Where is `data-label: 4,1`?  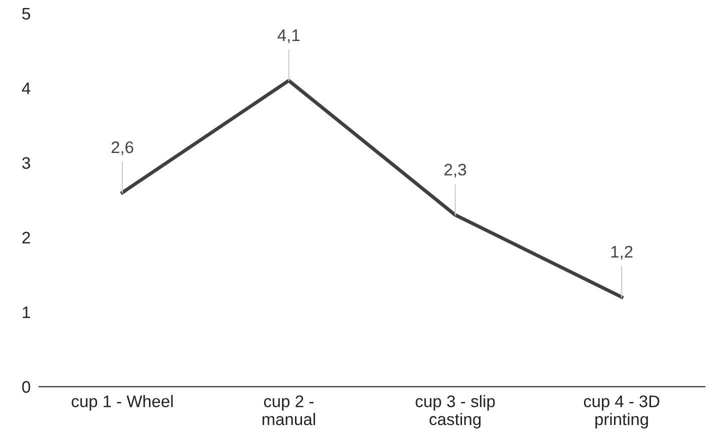 data-label: 4,1 is located at coordinates (289, 37).